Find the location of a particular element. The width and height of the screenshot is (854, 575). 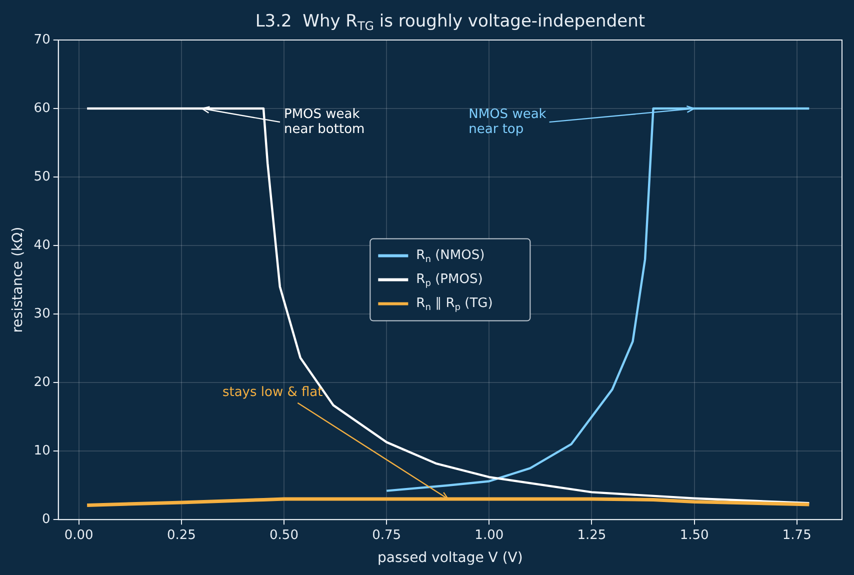

y-tick-label: 40 is located at coordinates (42, 245).